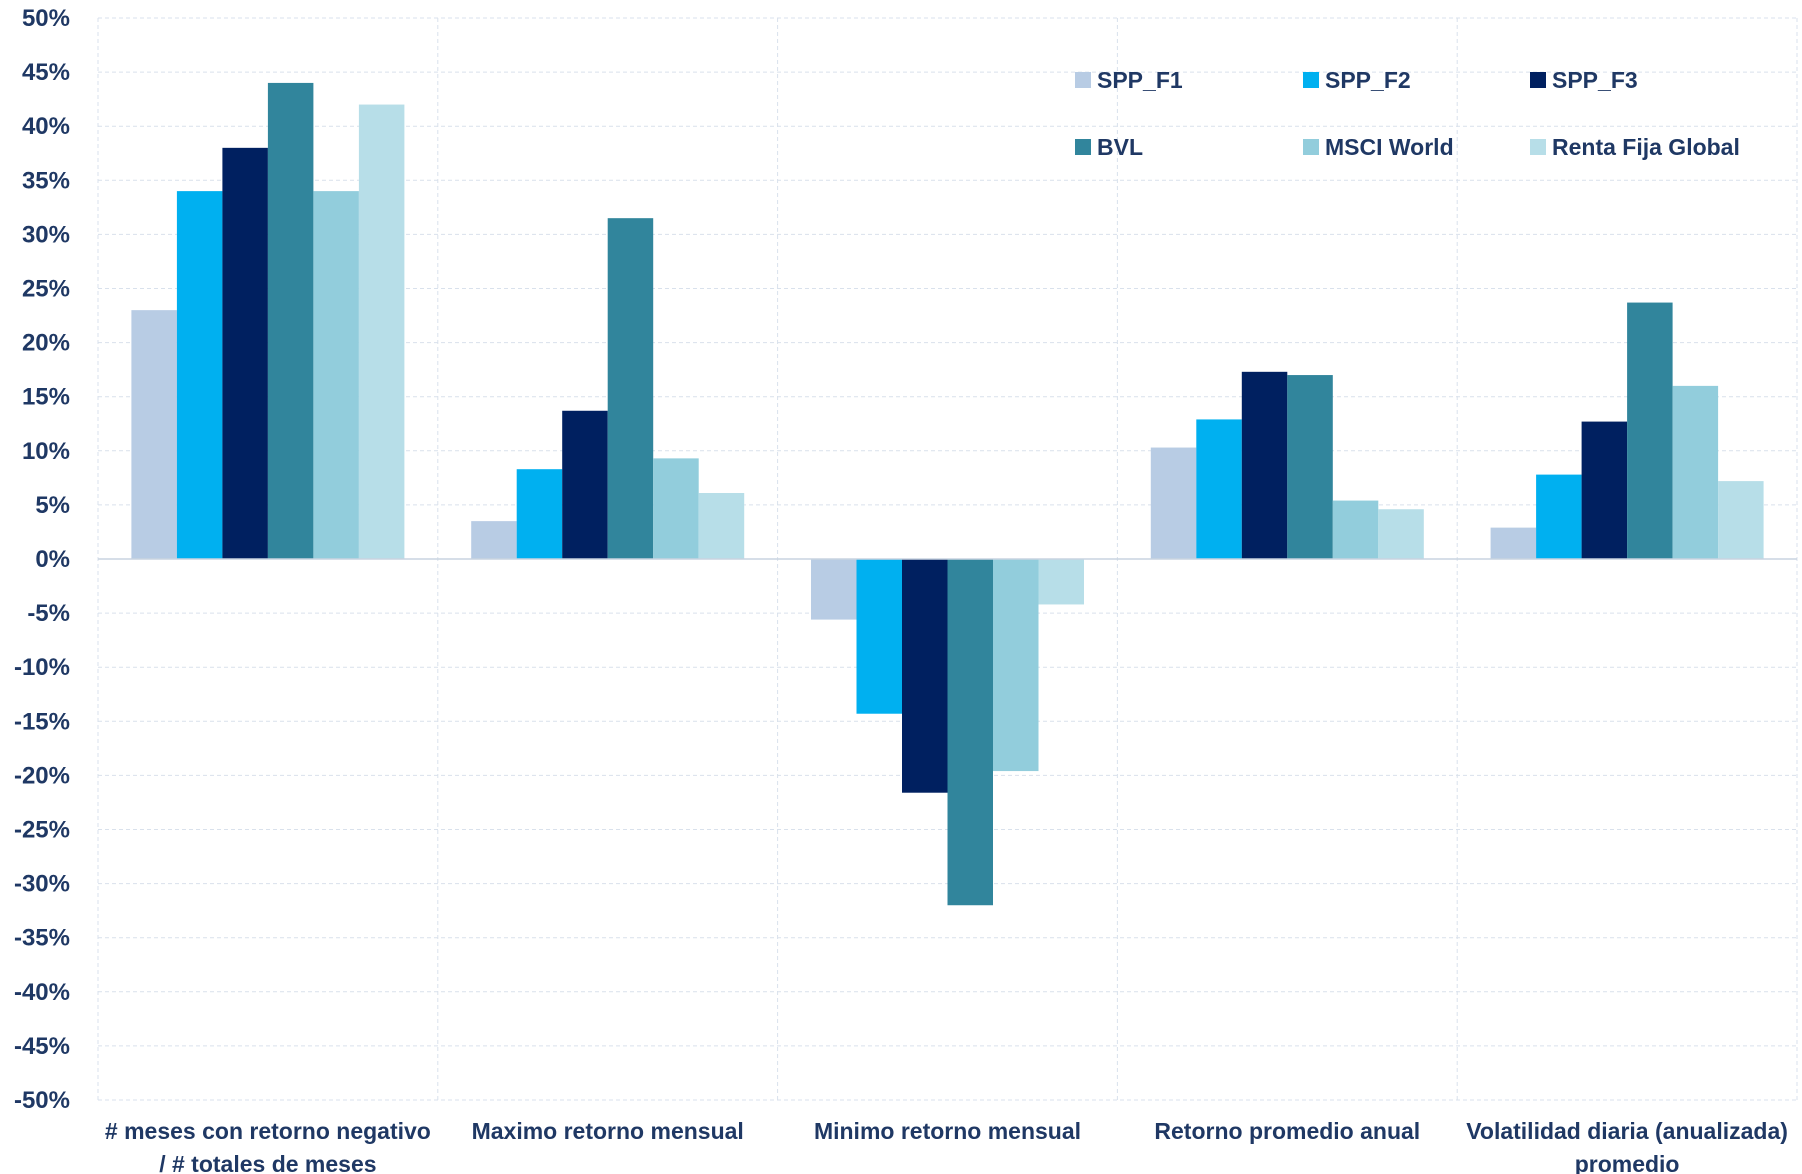  I want to click on y-tick-label: 0%, so click(52, 559).